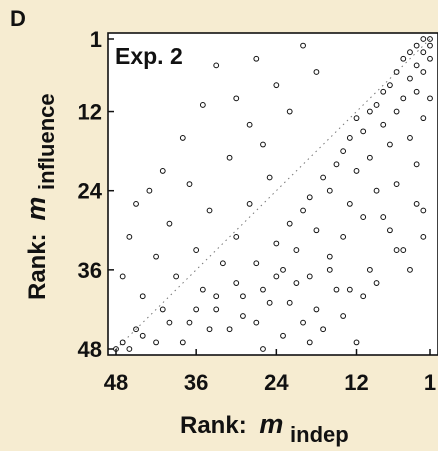 Image resolution: width=438 pixels, height=451 pixels. Describe the element at coordinates (430, 382) in the screenshot. I see `x-tick-label: 1` at that location.